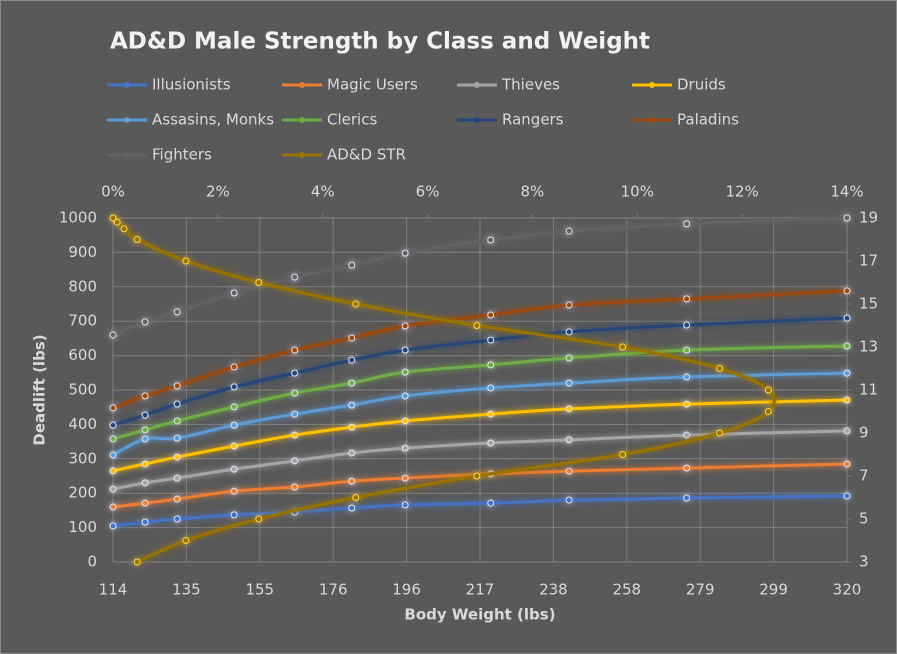 Image resolution: width=897 pixels, height=654 pixels. I want to click on x-tick-label: 114, so click(113, 590).